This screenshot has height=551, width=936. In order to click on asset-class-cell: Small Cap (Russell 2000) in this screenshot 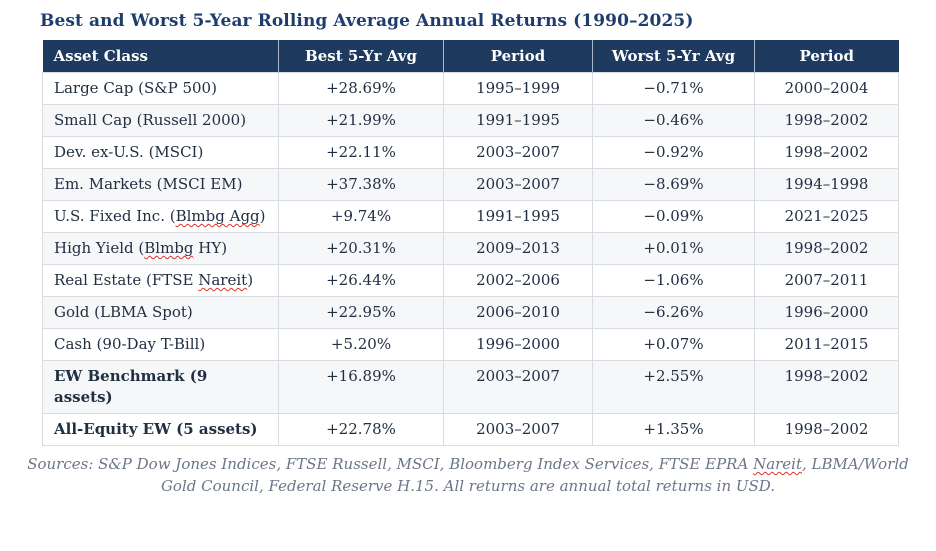, I will do `click(160, 120)`.